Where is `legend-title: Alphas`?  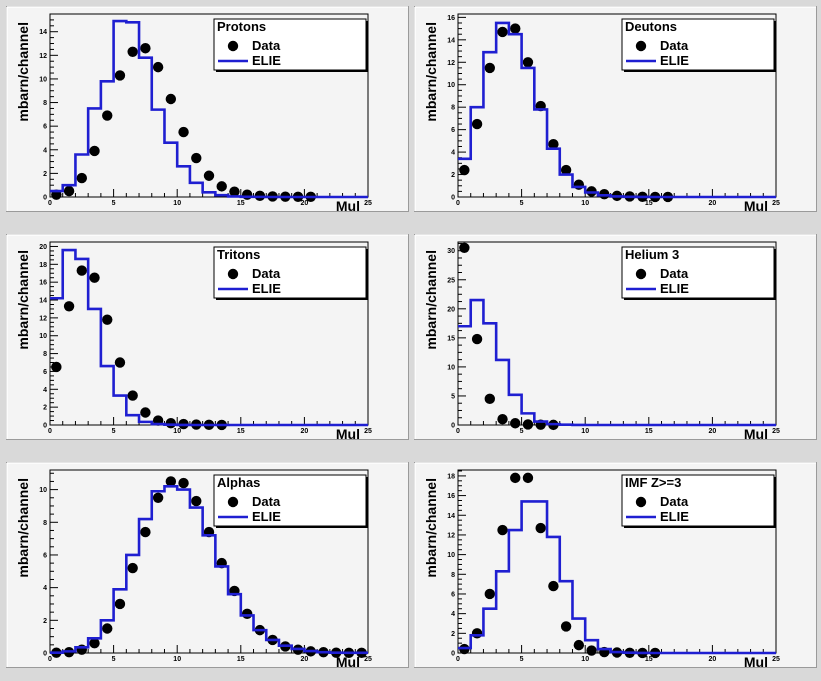 legend-title: Alphas is located at coordinates (238, 482).